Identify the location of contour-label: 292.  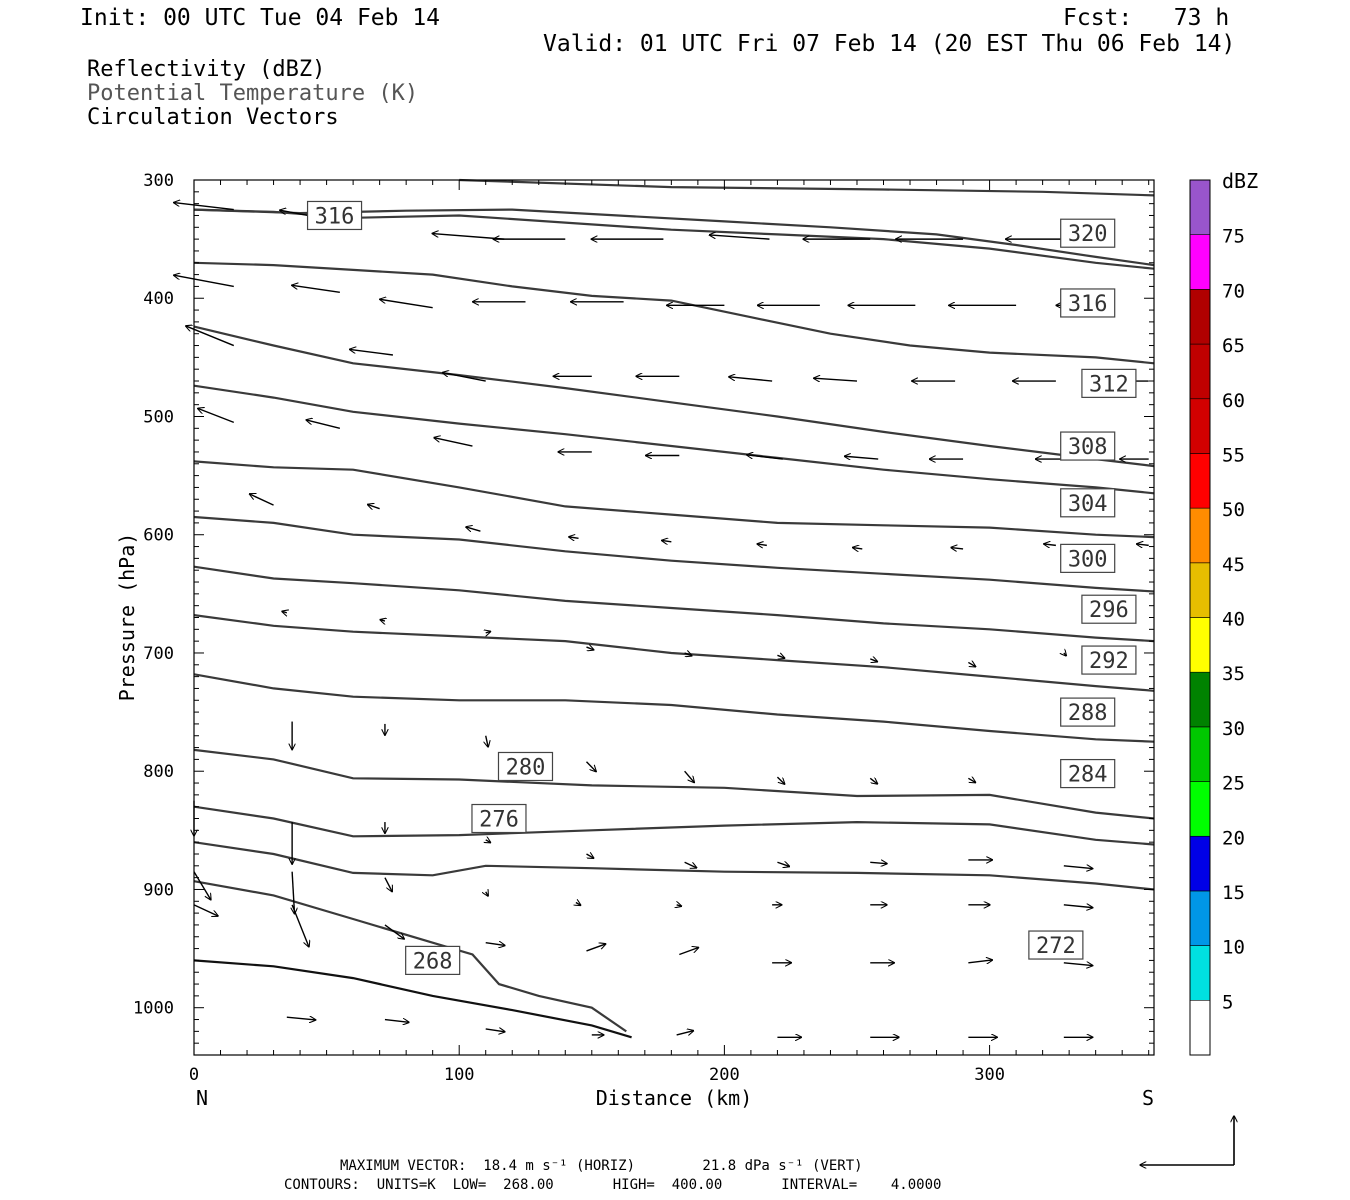
(1109, 661).